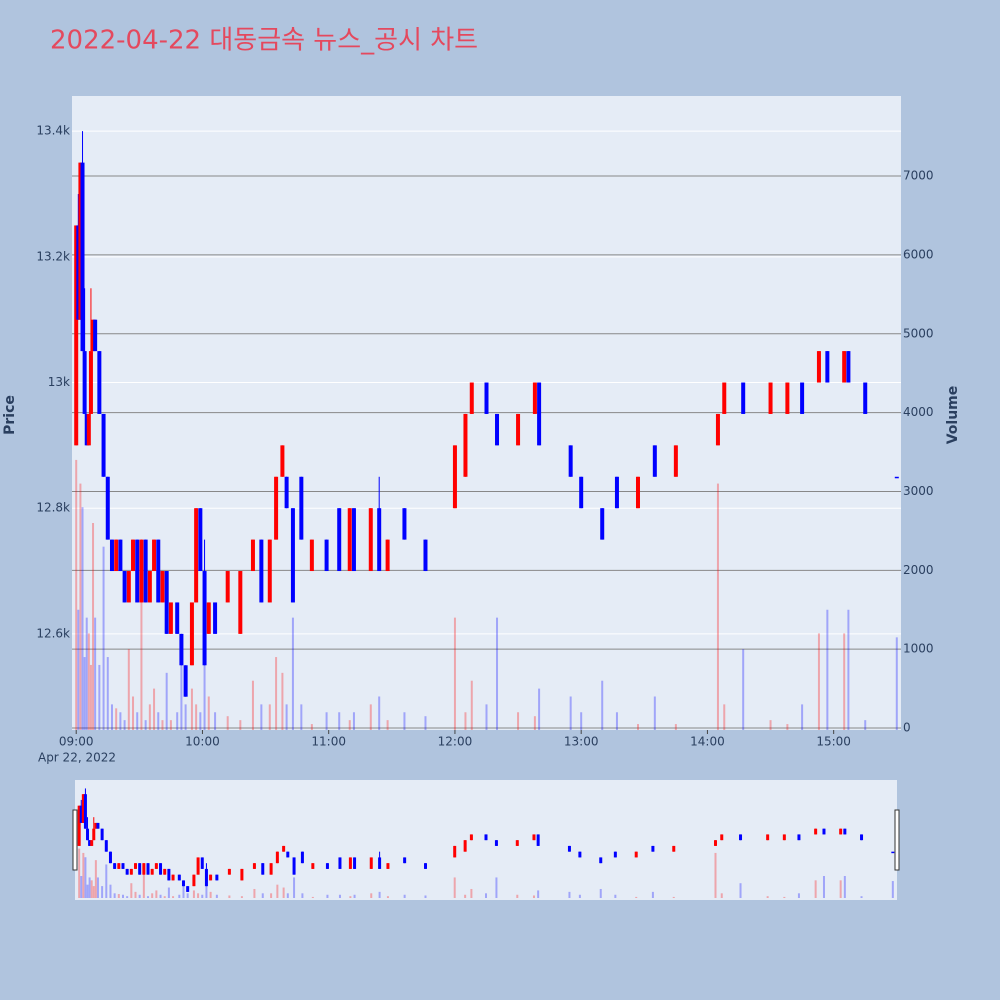 The width and height of the screenshot is (1000, 1000). I want to click on y2-tick-label: 3000, so click(918, 491).